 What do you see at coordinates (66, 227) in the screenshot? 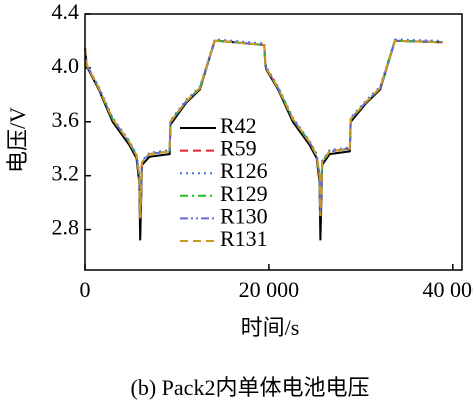
I see `y-tick-label: 2.8` at bounding box center [66, 227].